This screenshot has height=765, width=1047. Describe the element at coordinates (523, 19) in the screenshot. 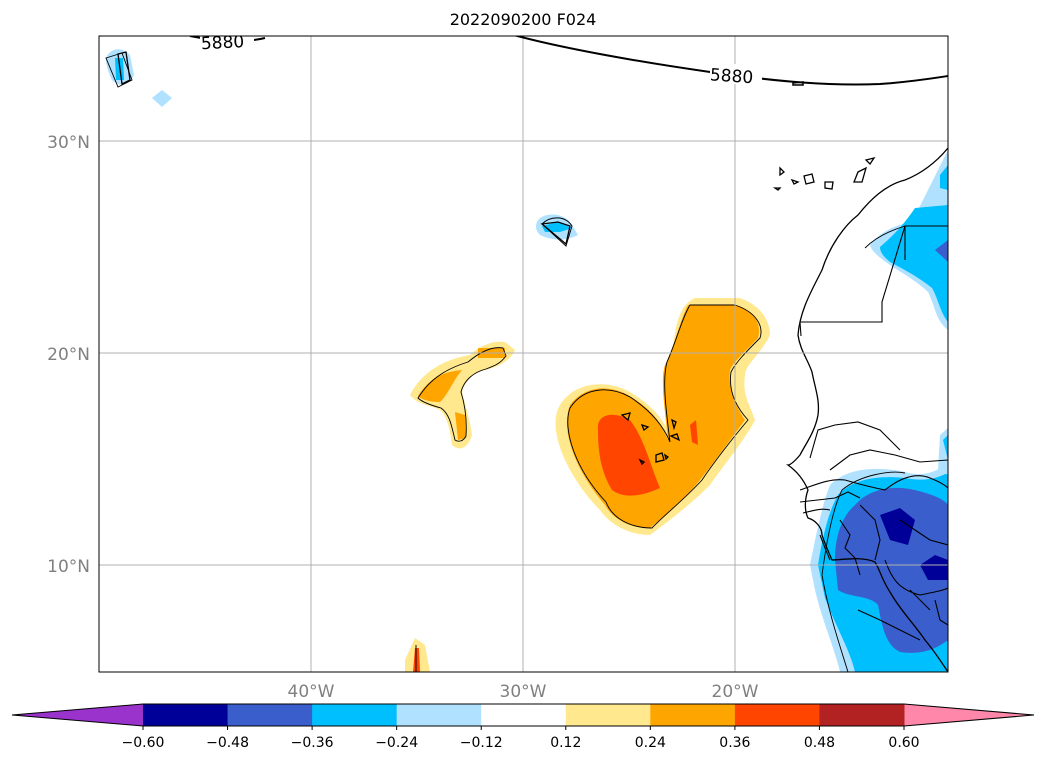

I see `map-title: 2022090200 F024` at that location.